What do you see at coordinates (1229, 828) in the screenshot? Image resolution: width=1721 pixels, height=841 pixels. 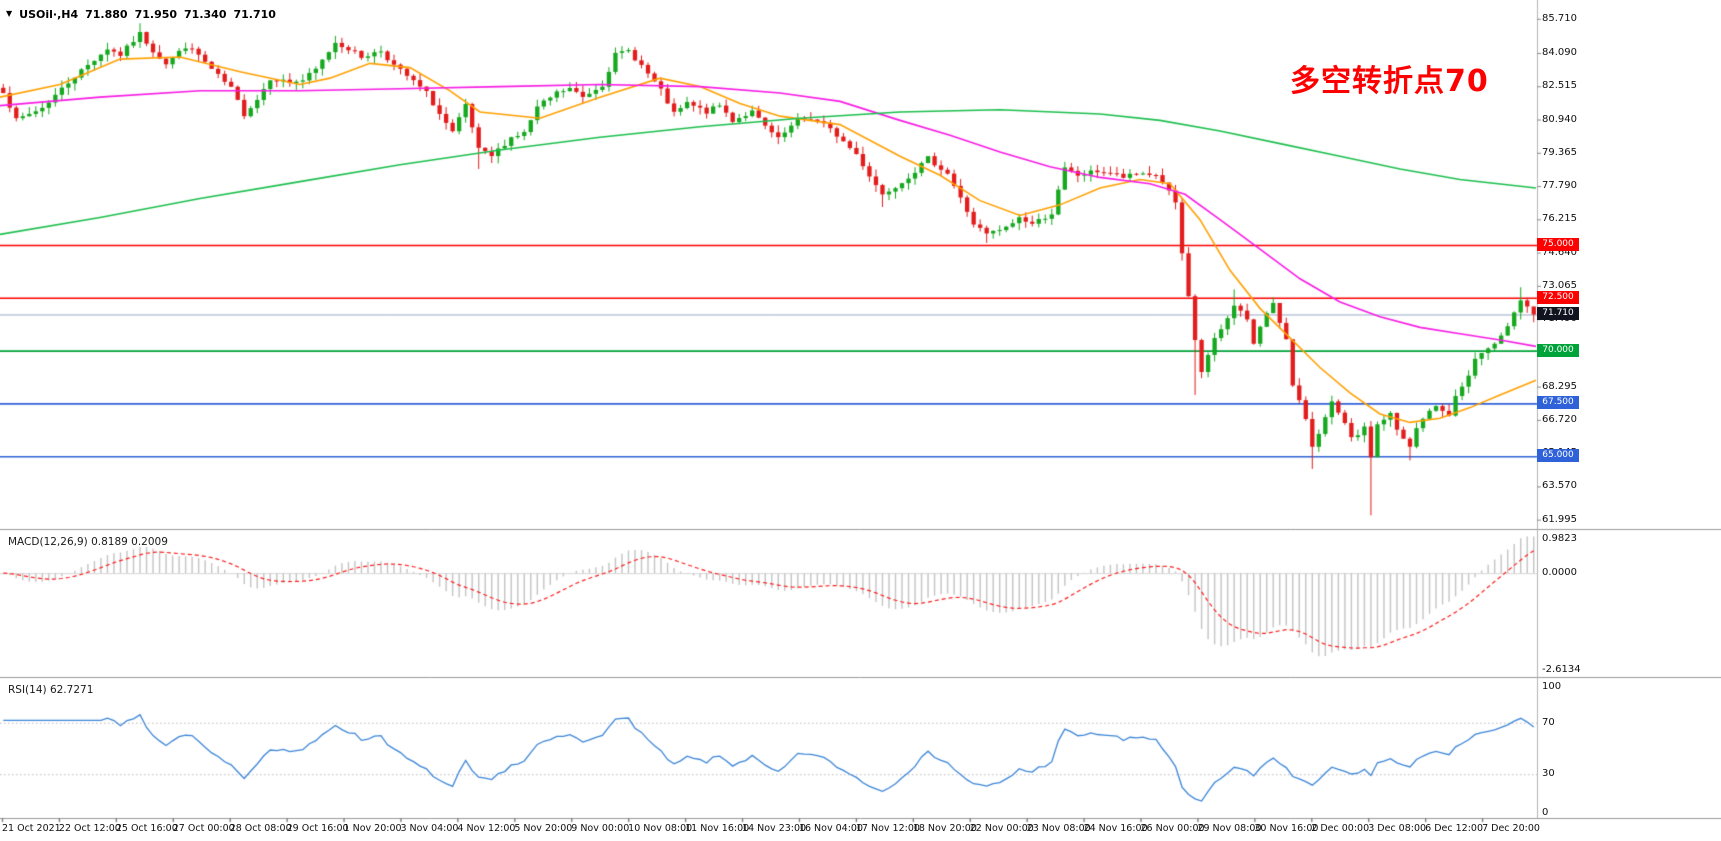 I see `time-axis-label: 29 Nov 08:00` at bounding box center [1229, 828].